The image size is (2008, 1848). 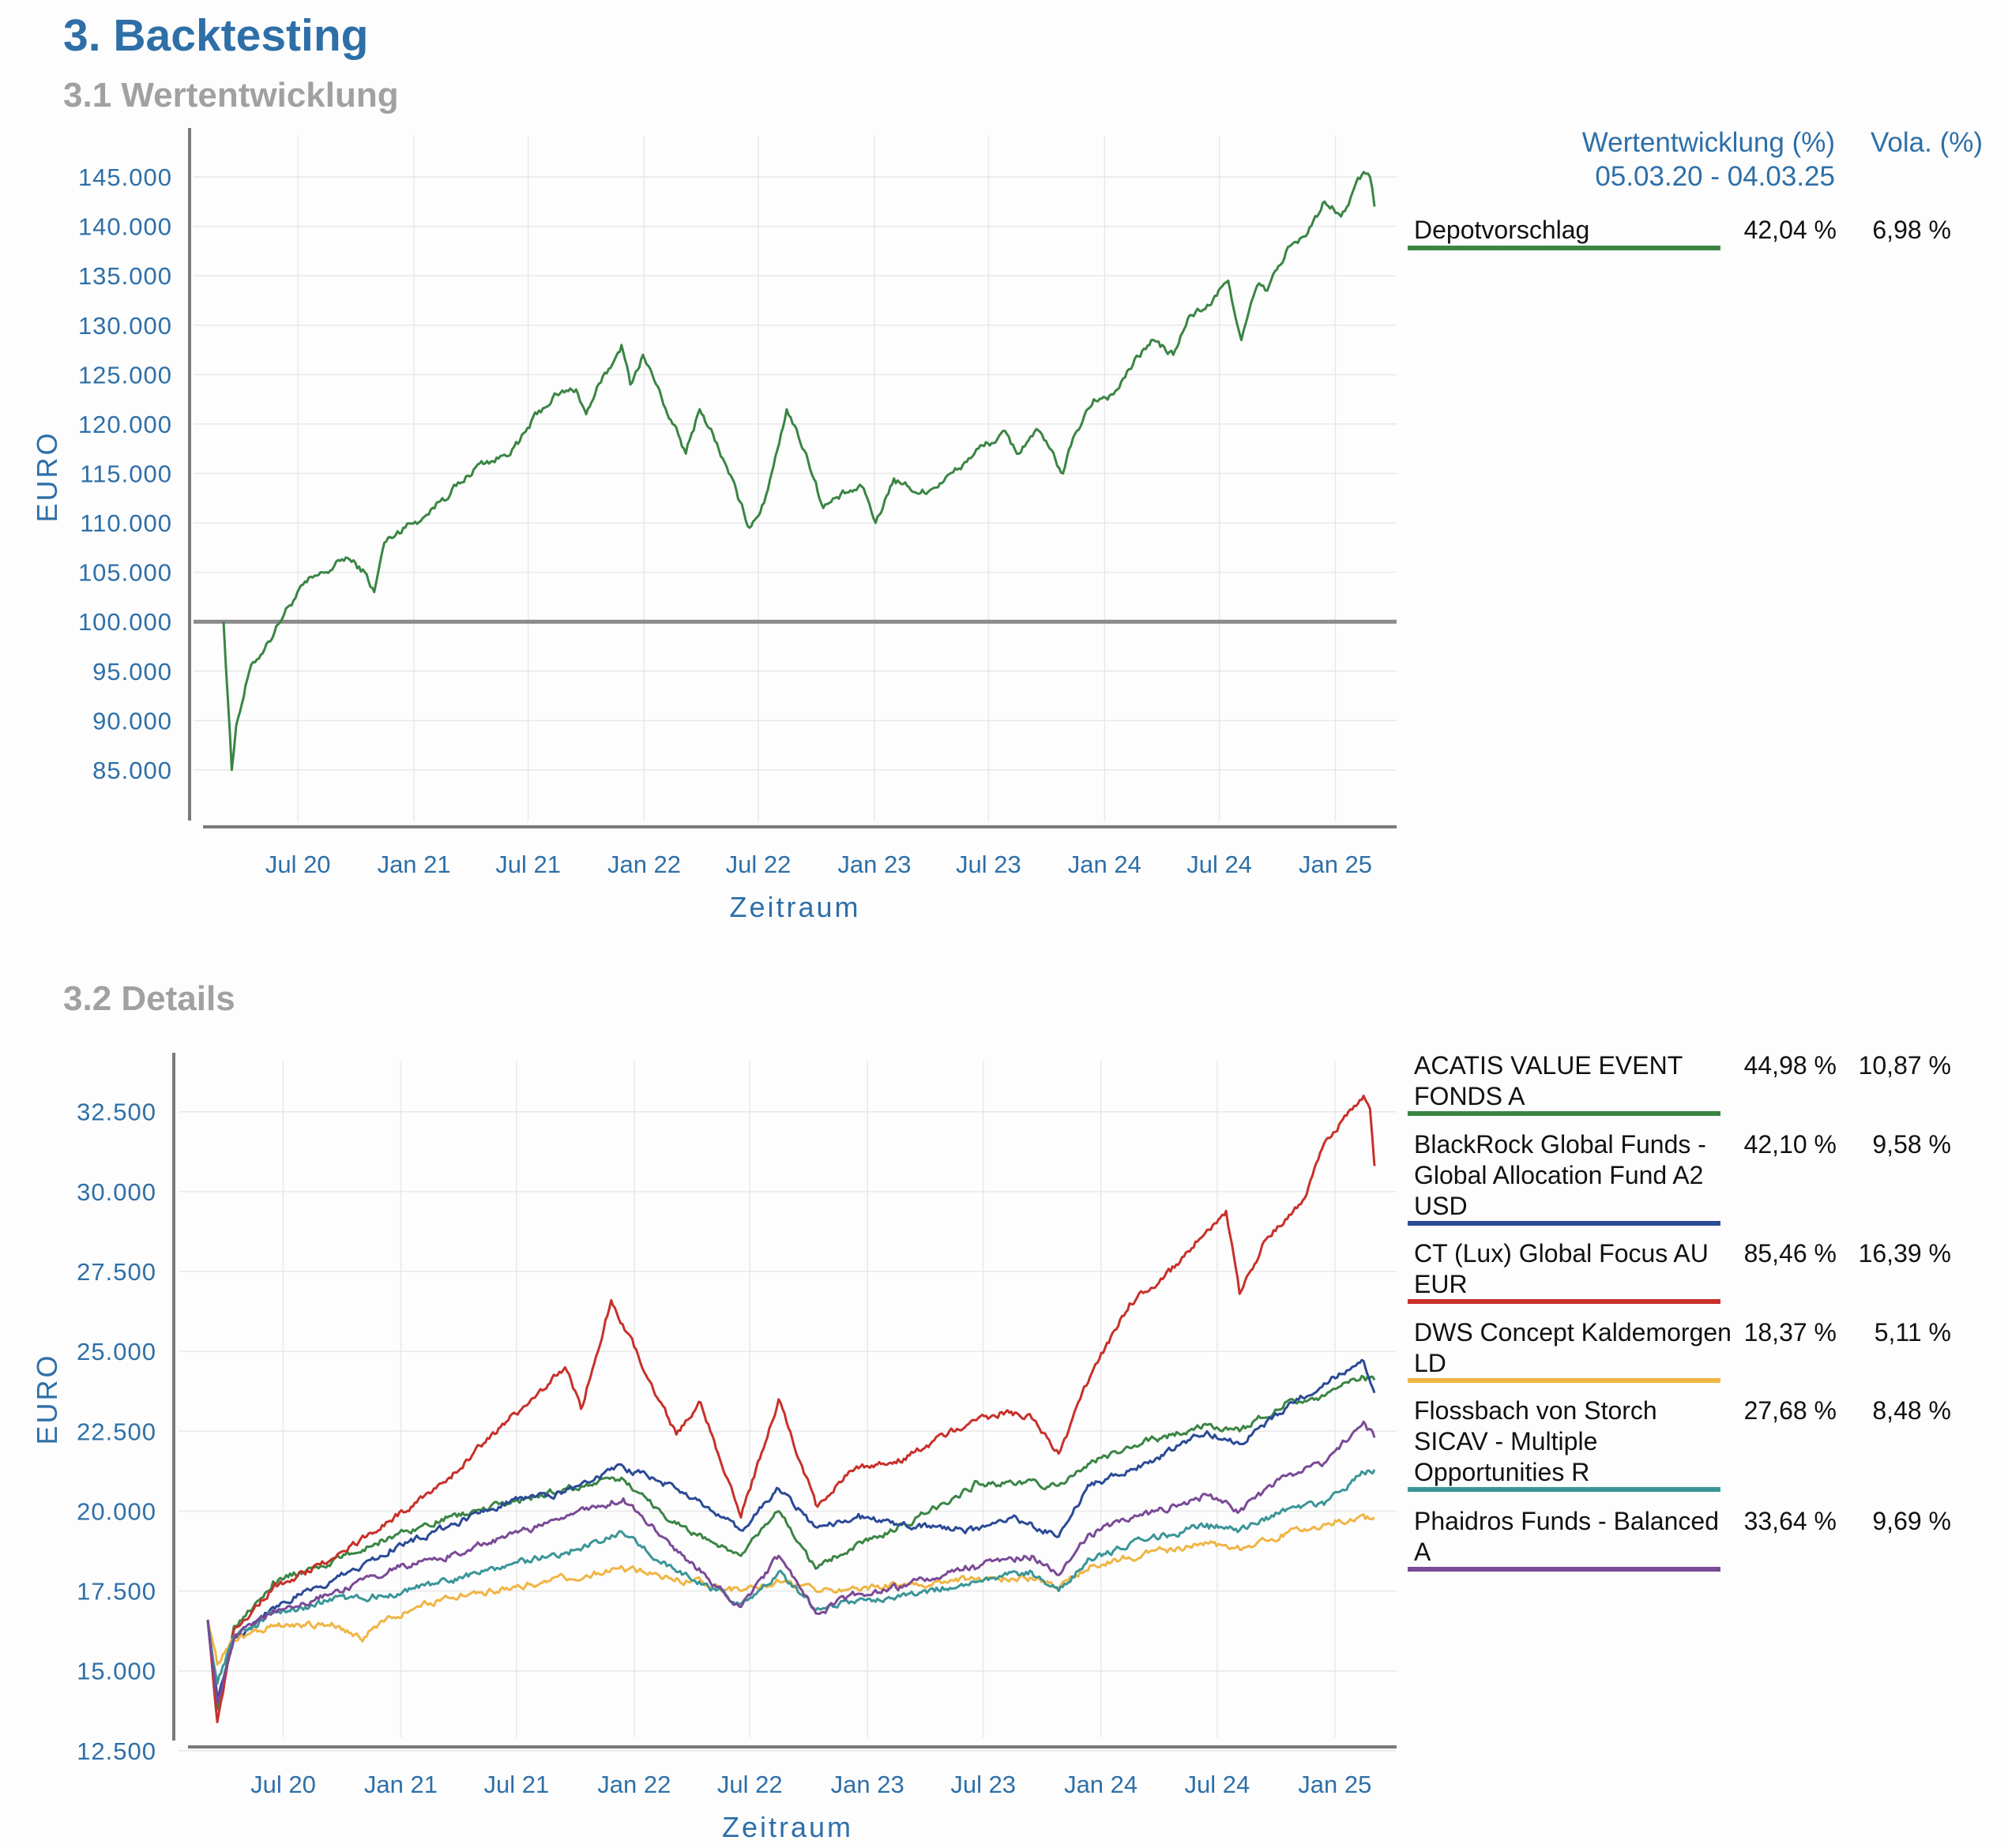 What do you see at coordinates (132, 770) in the screenshot?
I see `y-tick-label: 85.000` at bounding box center [132, 770].